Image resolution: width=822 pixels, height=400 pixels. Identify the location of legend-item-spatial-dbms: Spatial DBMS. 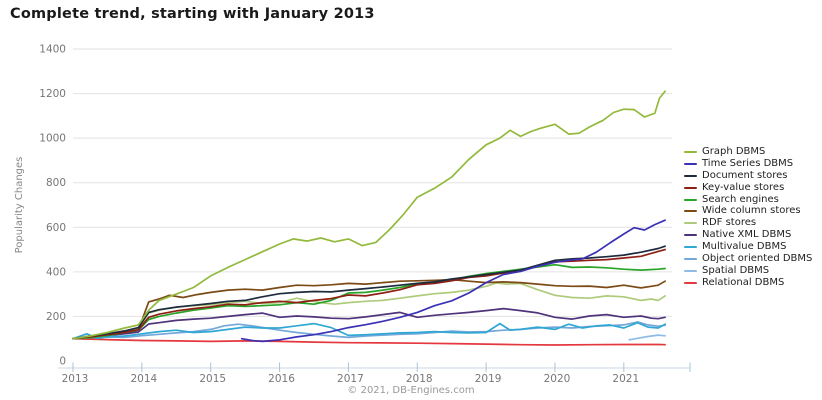
(748, 271).